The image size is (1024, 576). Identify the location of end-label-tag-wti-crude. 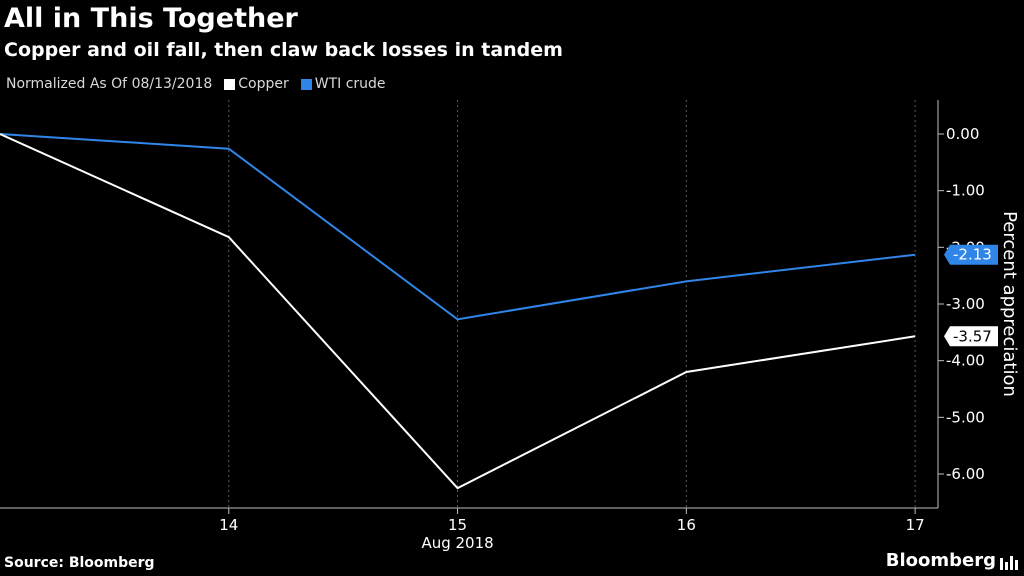
(971, 254).